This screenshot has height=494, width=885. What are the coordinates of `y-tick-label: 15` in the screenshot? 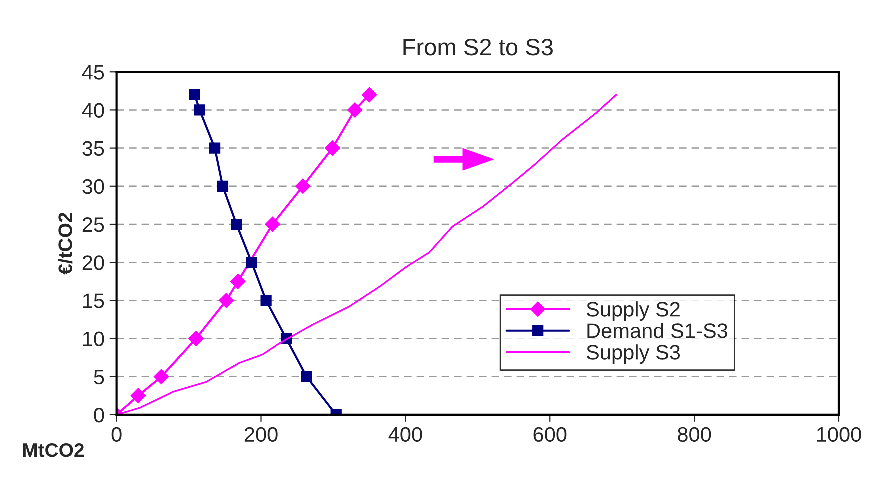 It's located at (93, 301).